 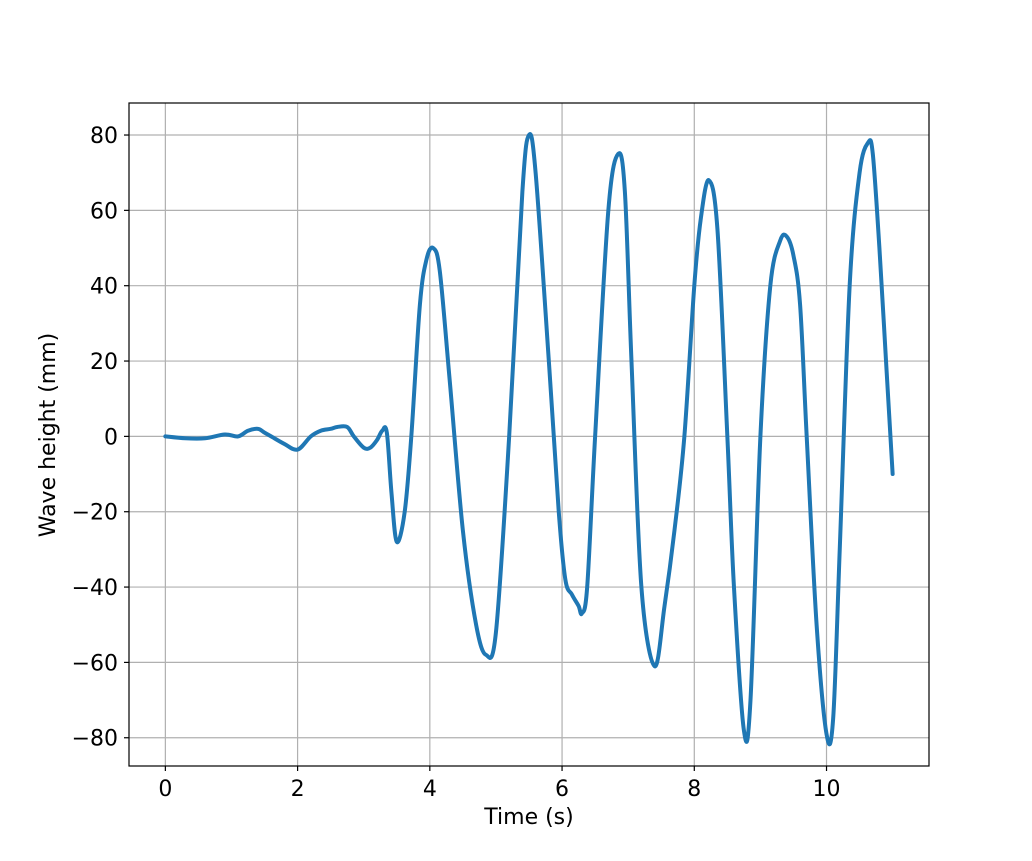 I want to click on x-axis-ticks: 0 2 4 6 8 10, so click(x=499, y=784).